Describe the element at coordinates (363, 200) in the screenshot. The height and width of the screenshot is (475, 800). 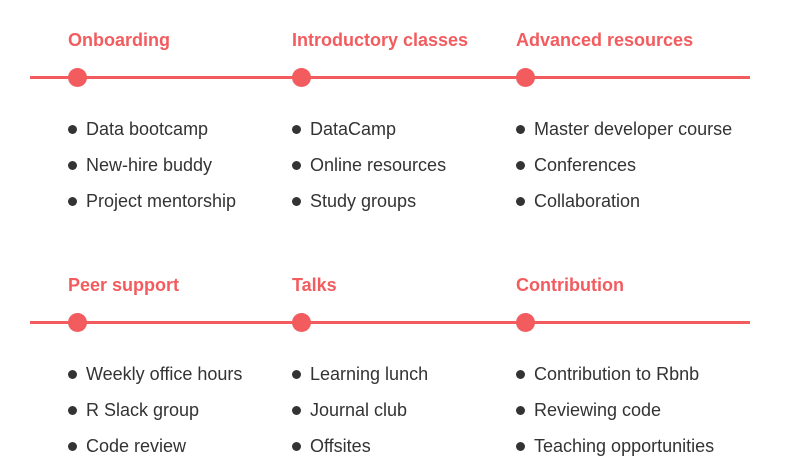
I see `list-item-label: Study groups` at that location.